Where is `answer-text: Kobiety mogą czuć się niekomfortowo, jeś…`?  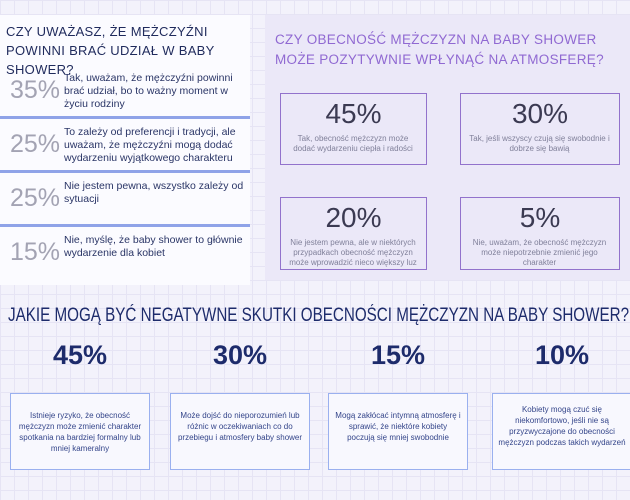 answer-text: Kobiety mogą czuć się niekomfortowo, jeś… is located at coordinates (562, 426).